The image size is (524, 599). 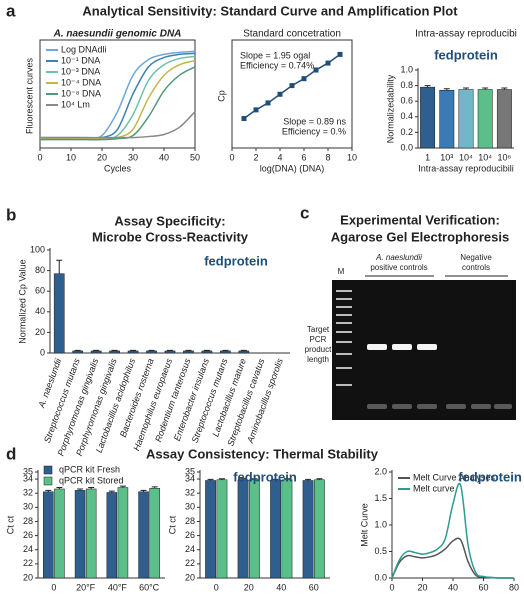 I want to click on y-axis-label: Ct ct, so click(x=10, y=524).